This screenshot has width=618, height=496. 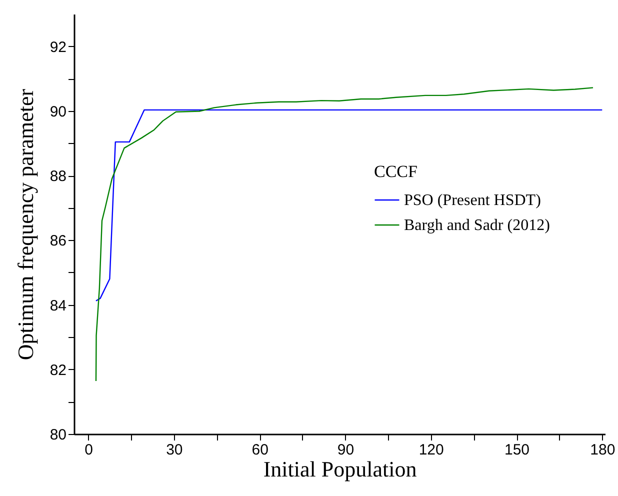 I want to click on x-tick-label: 180, so click(x=603, y=450).